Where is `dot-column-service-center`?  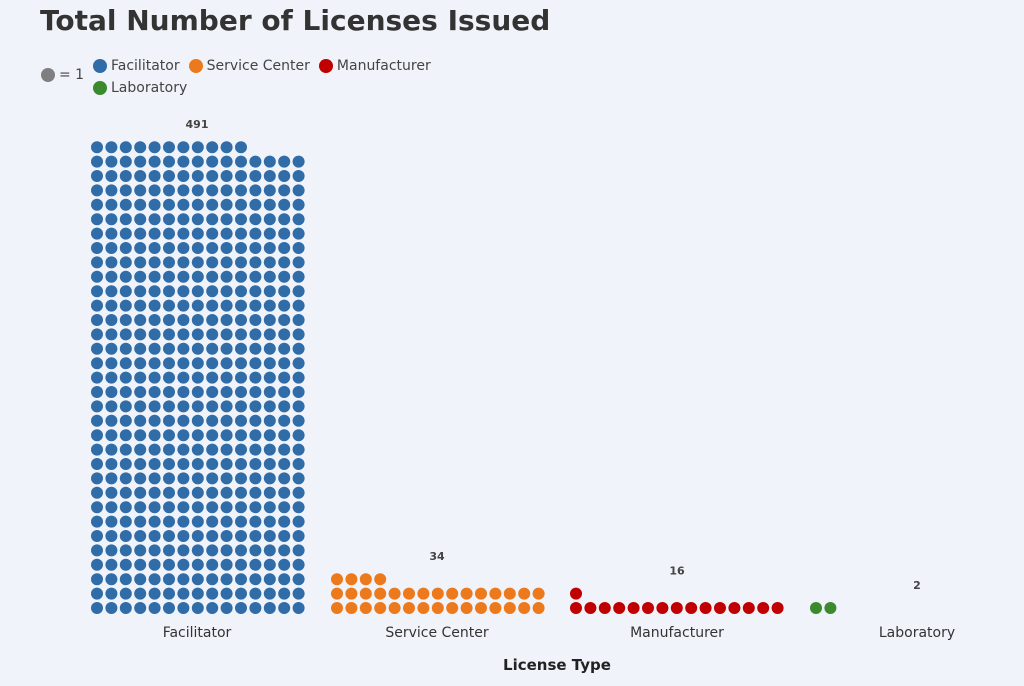
dot-column-service-center is located at coordinates (438, 593).